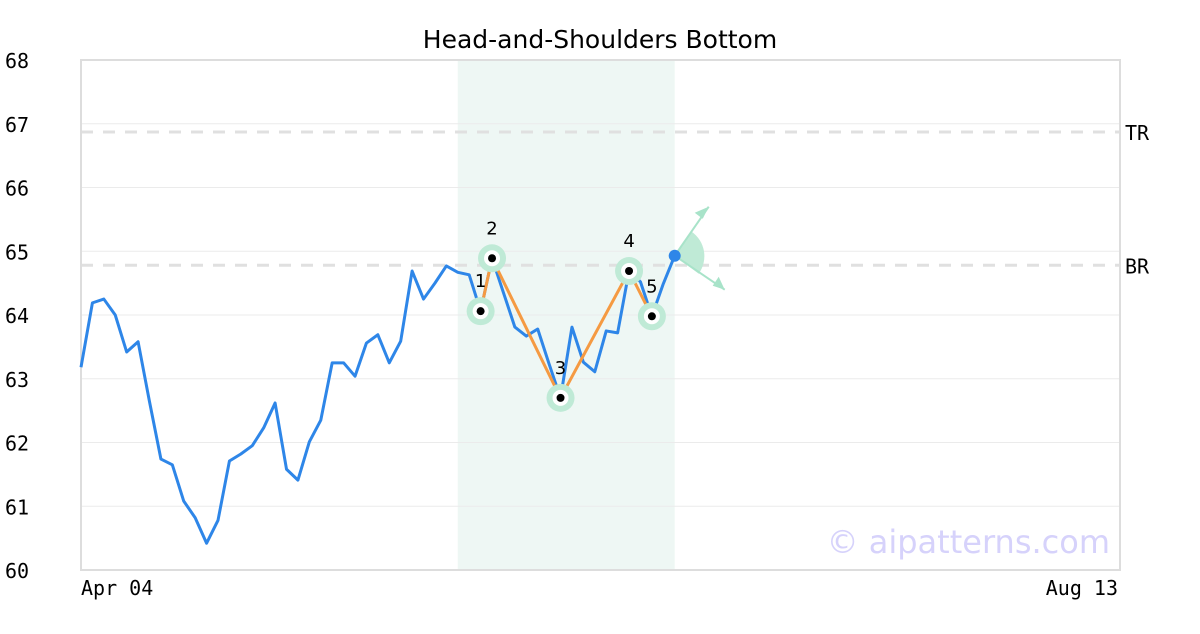 The image size is (1200, 634). Describe the element at coordinates (17, 125) in the screenshot. I see `y-tick-label: 67` at that location.